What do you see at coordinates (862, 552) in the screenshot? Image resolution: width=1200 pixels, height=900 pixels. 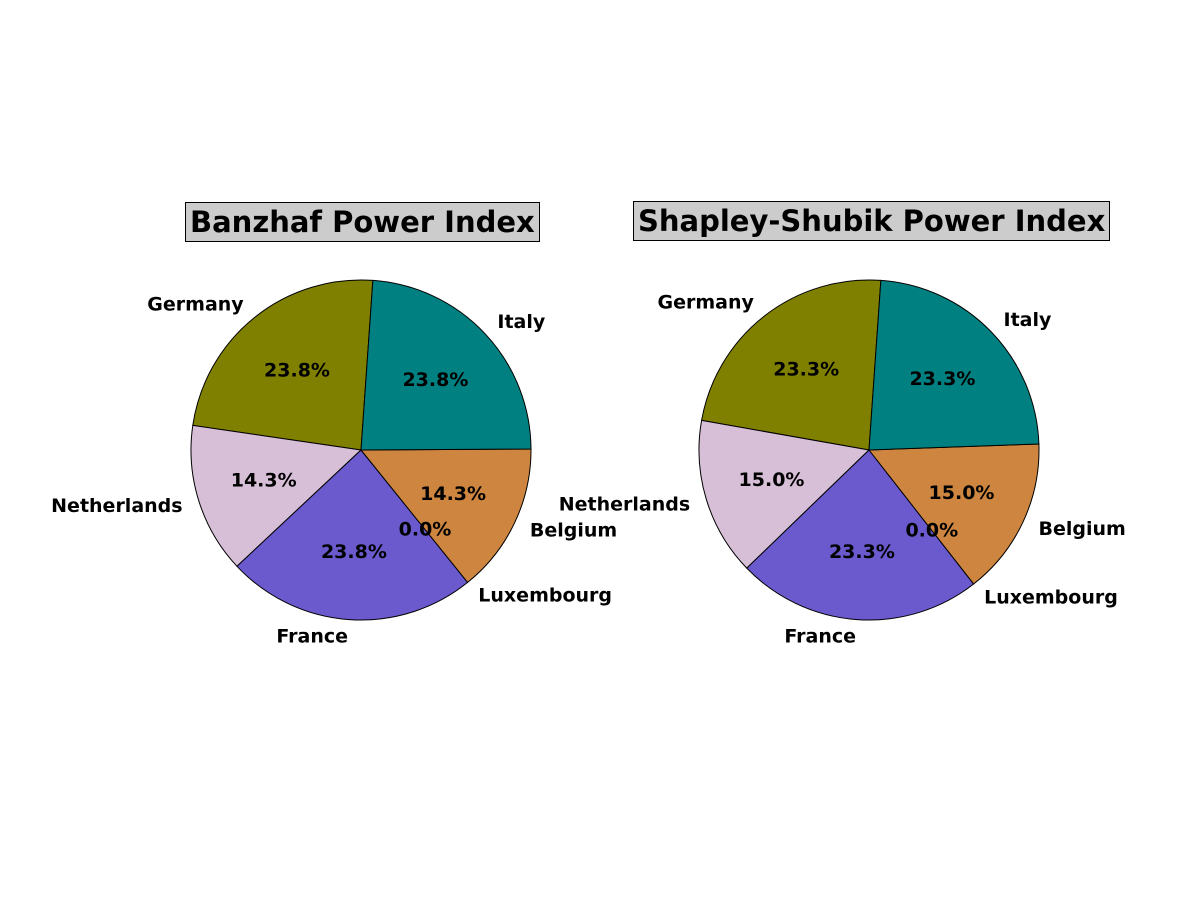 I see `slice-pct-france: 23.3%` at bounding box center [862, 552].